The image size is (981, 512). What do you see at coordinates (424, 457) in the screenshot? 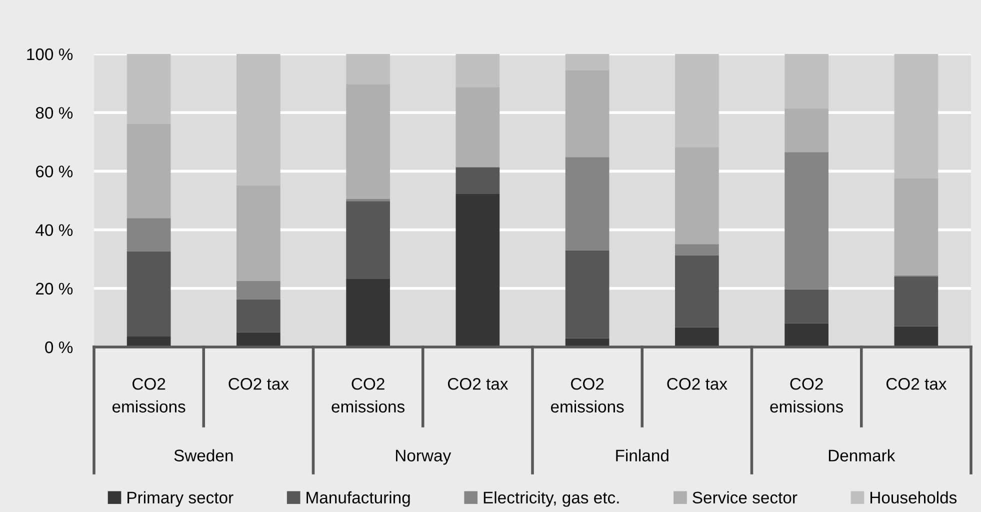
I see `text: Norway` at bounding box center [424, 457].